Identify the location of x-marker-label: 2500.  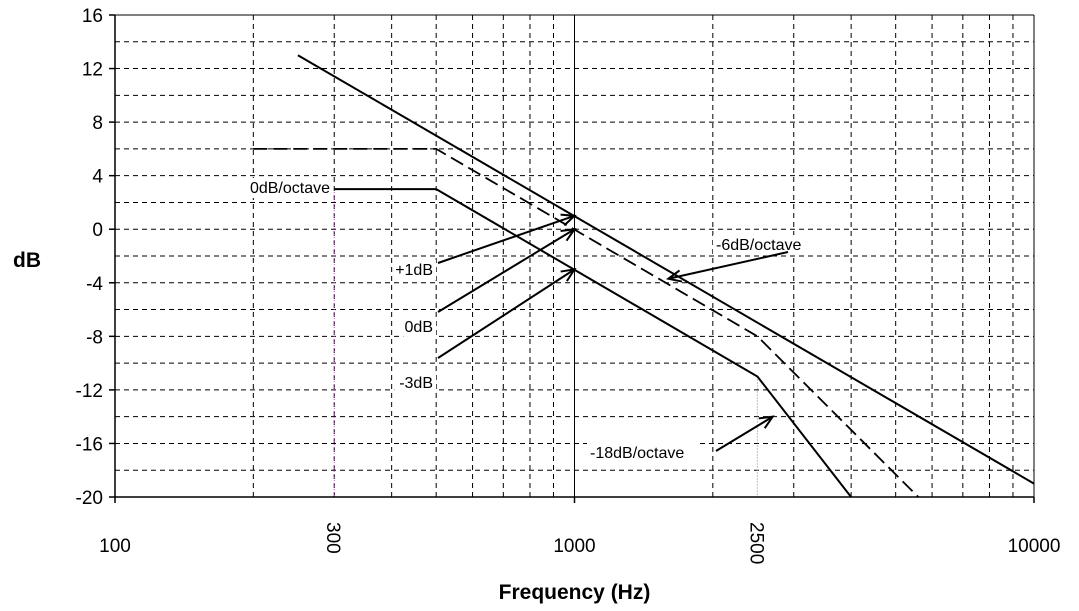
(755, 543).